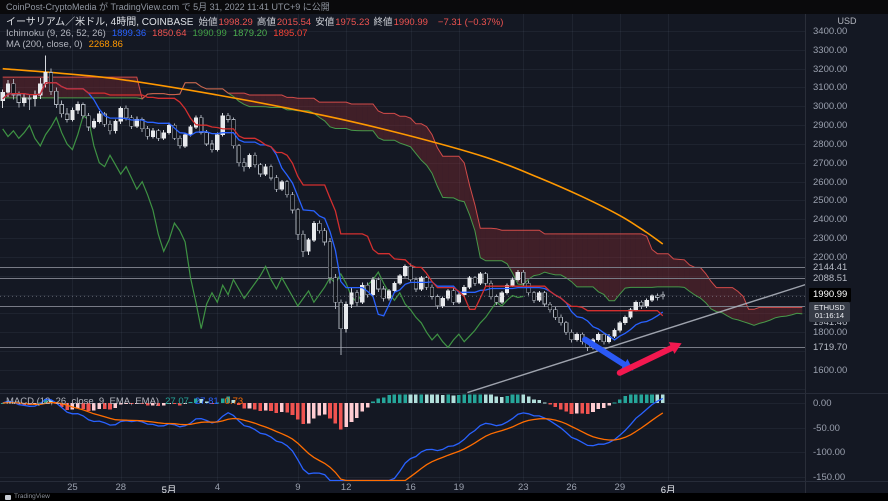 The image size is (888, 501). Describe the element at coordinates (129, 33) in the screenshot. I see `ichimoku-value: 1899.36` at that location.